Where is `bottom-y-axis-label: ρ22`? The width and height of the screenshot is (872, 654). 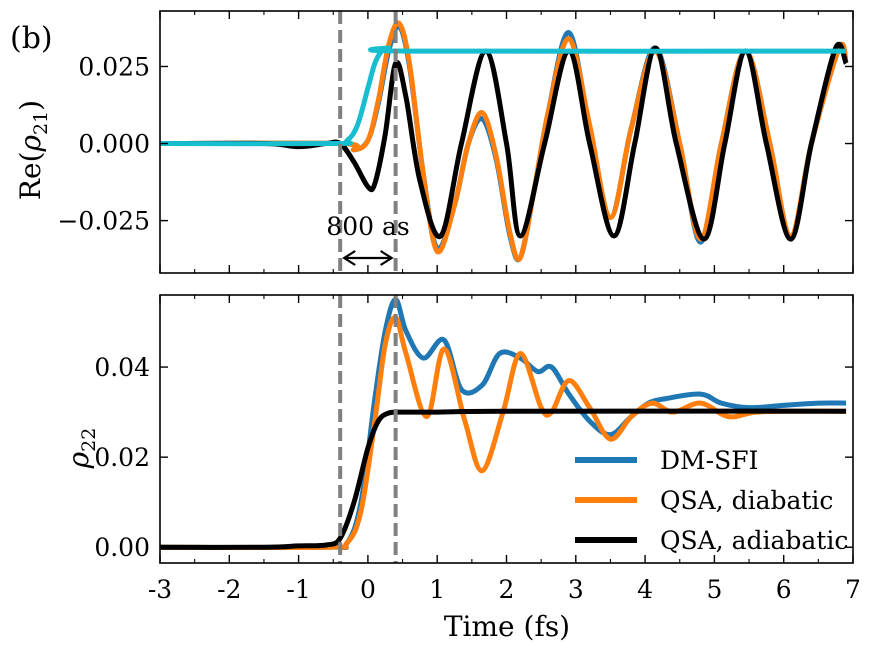 bottom-y-axis-label: ρ22 is located at coordinates (81, 449).